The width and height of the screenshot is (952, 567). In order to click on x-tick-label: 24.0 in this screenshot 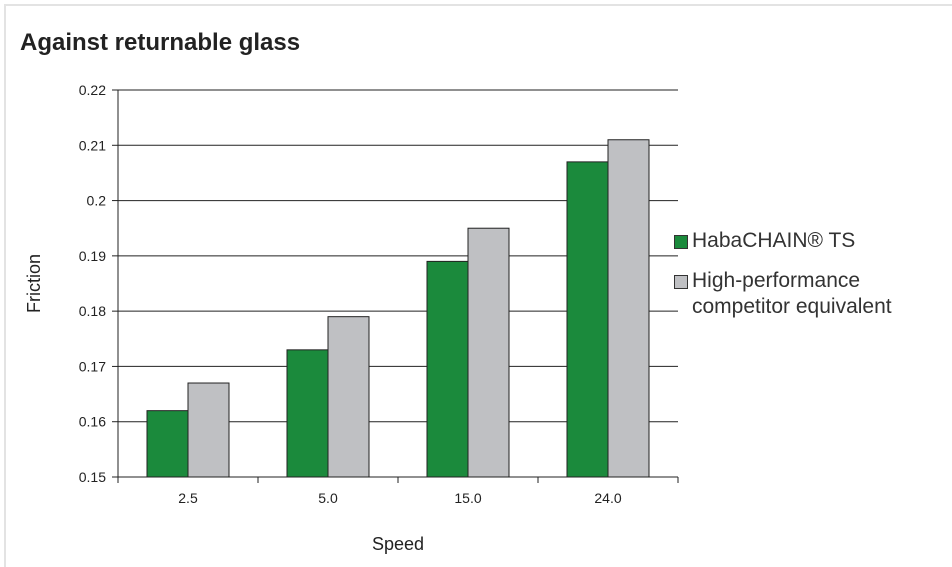, I will do `click(607, 498)`.